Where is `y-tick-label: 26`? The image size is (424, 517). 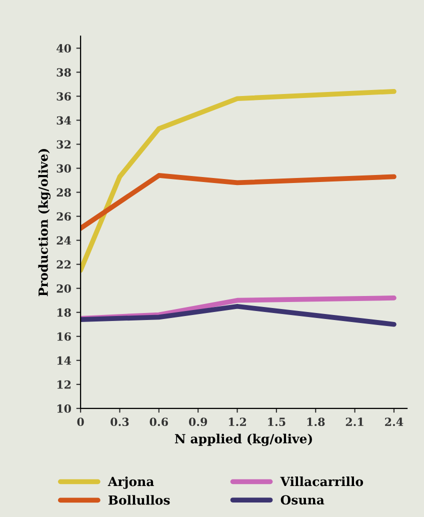 y-tick-label: 26 is located at coordinates (63, 216).